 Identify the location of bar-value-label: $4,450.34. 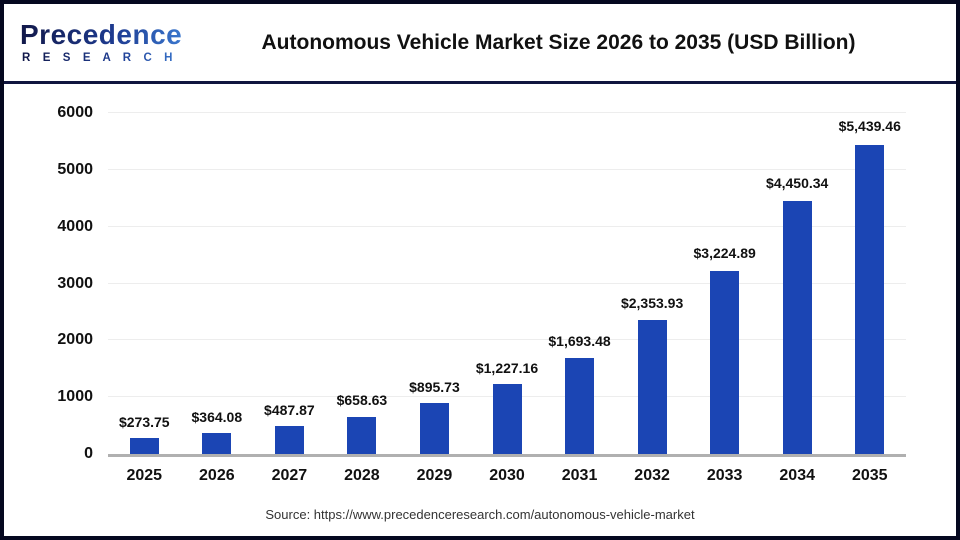
(797, 182).